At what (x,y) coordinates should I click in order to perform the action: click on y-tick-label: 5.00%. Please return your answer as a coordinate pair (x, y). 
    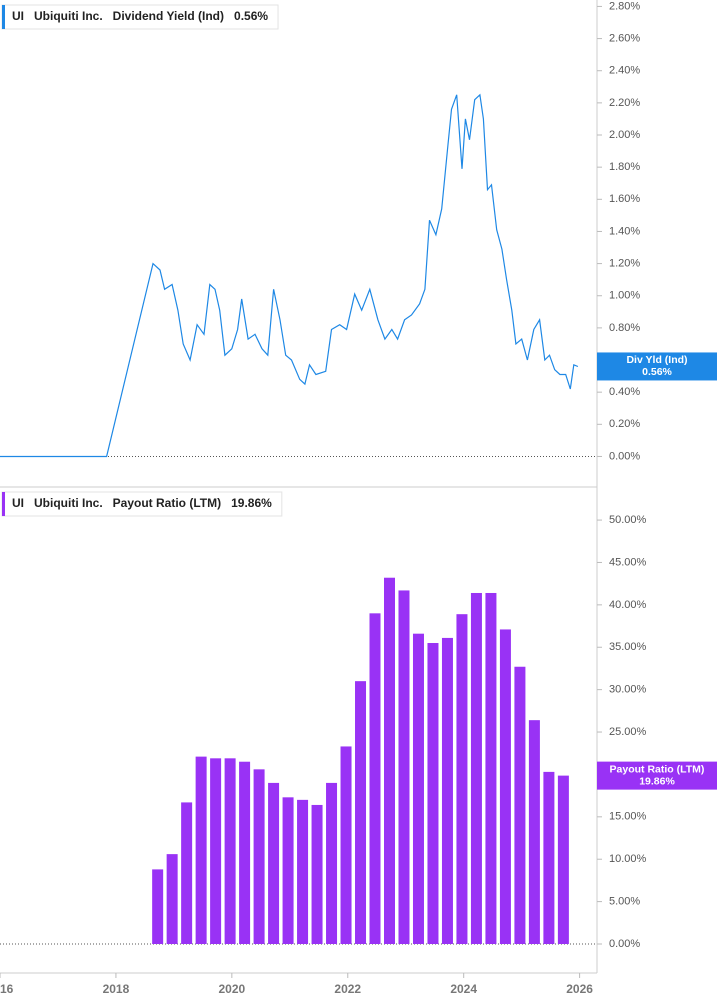
    Looking at the image, I should click on (624, 902).